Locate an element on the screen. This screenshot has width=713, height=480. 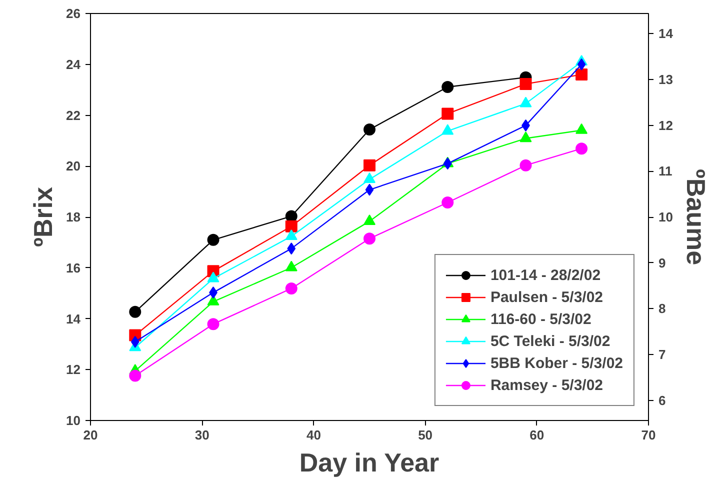
legend-label: 5BB Kober - 5/3/02 is located at coordinates (556, 363).